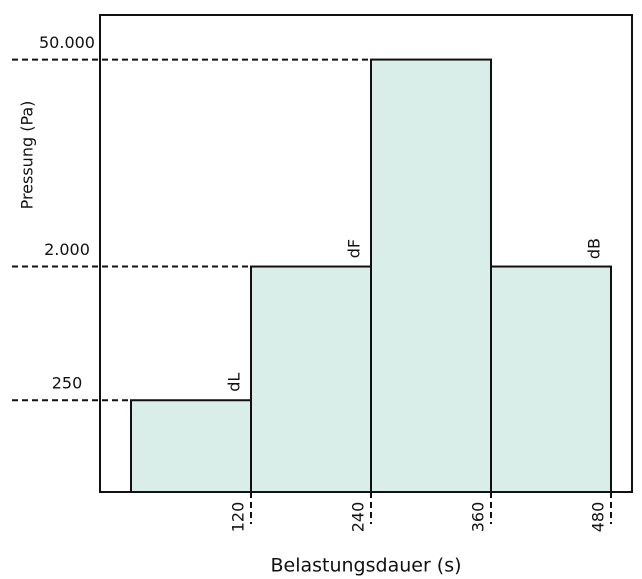 This screenshot has height=579, width=642. Describe the element at coordinates (238, 517) in the screenshot. I see `x-tick-label: 120` at that location.